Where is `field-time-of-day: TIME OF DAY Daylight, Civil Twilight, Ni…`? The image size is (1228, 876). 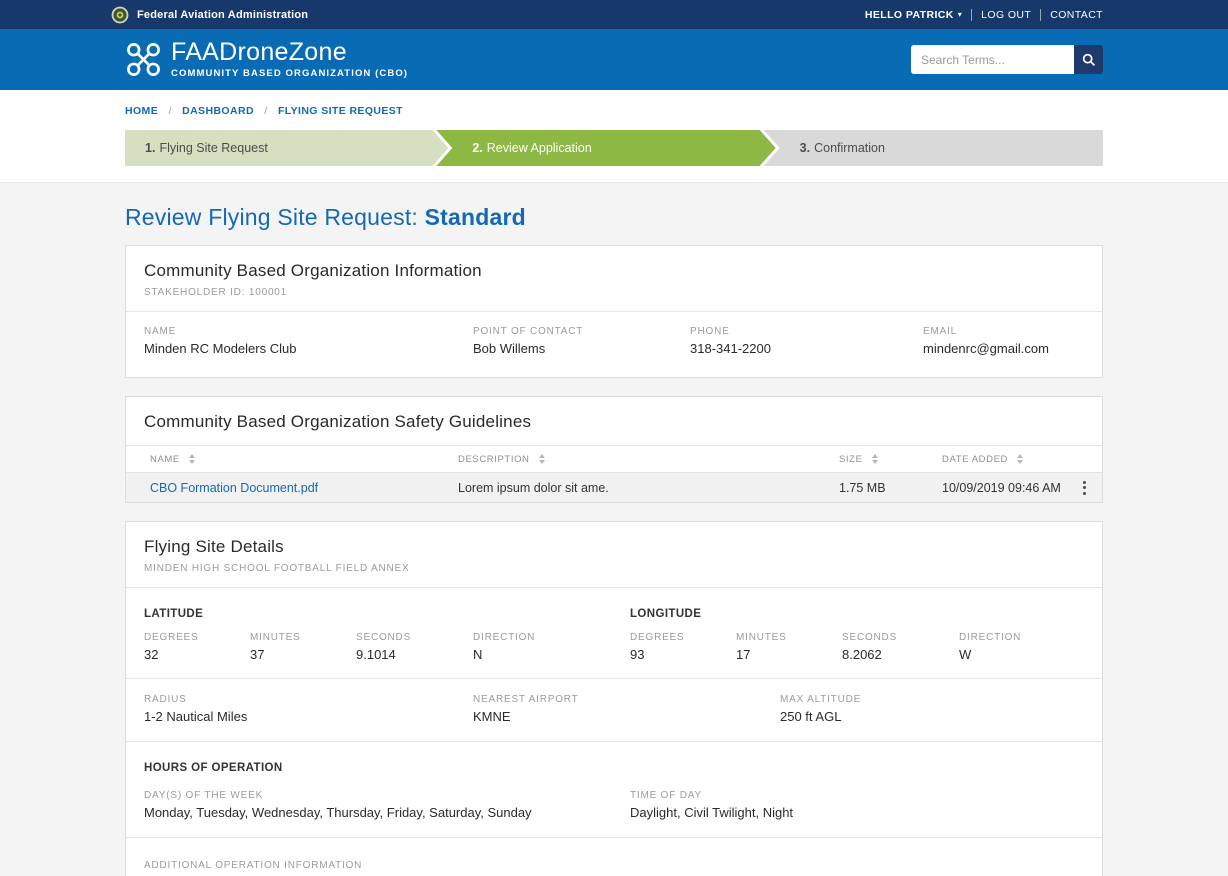
field-time-of-day: TIME OF DAY Daylight, Civil Twilight, Ni… is located at coordinates (712, 805).